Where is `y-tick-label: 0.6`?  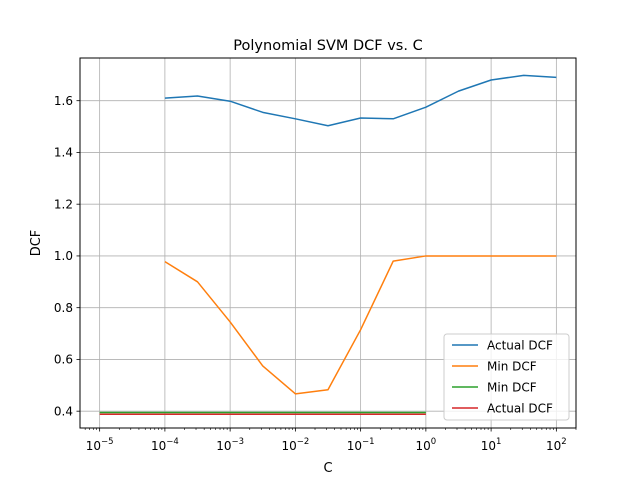
y-tick-label: 0.6 is located at coordinates (63, 360).